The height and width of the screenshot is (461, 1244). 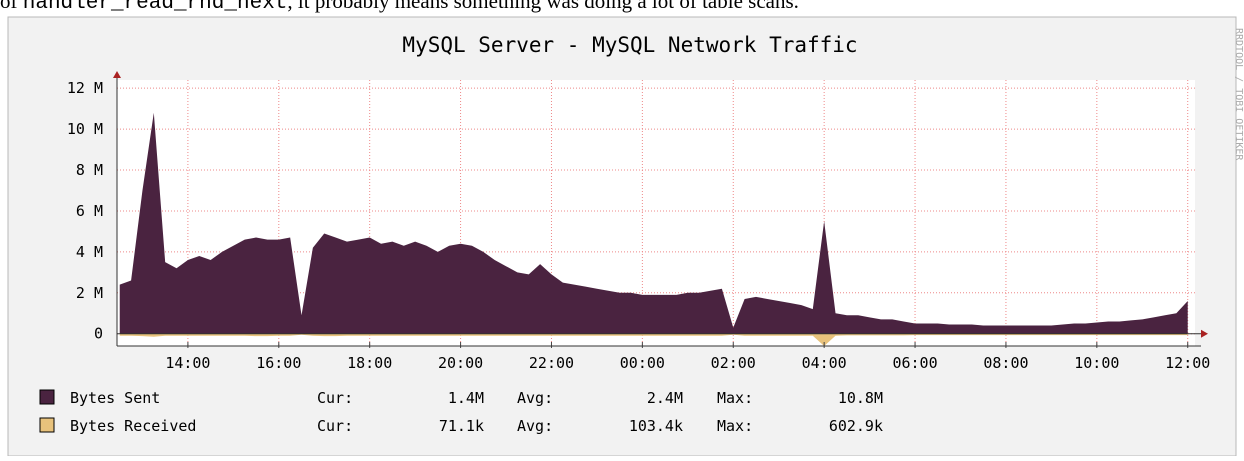 I want to click on legend-stat-value: 71.1k, so click(x=461, y=426).